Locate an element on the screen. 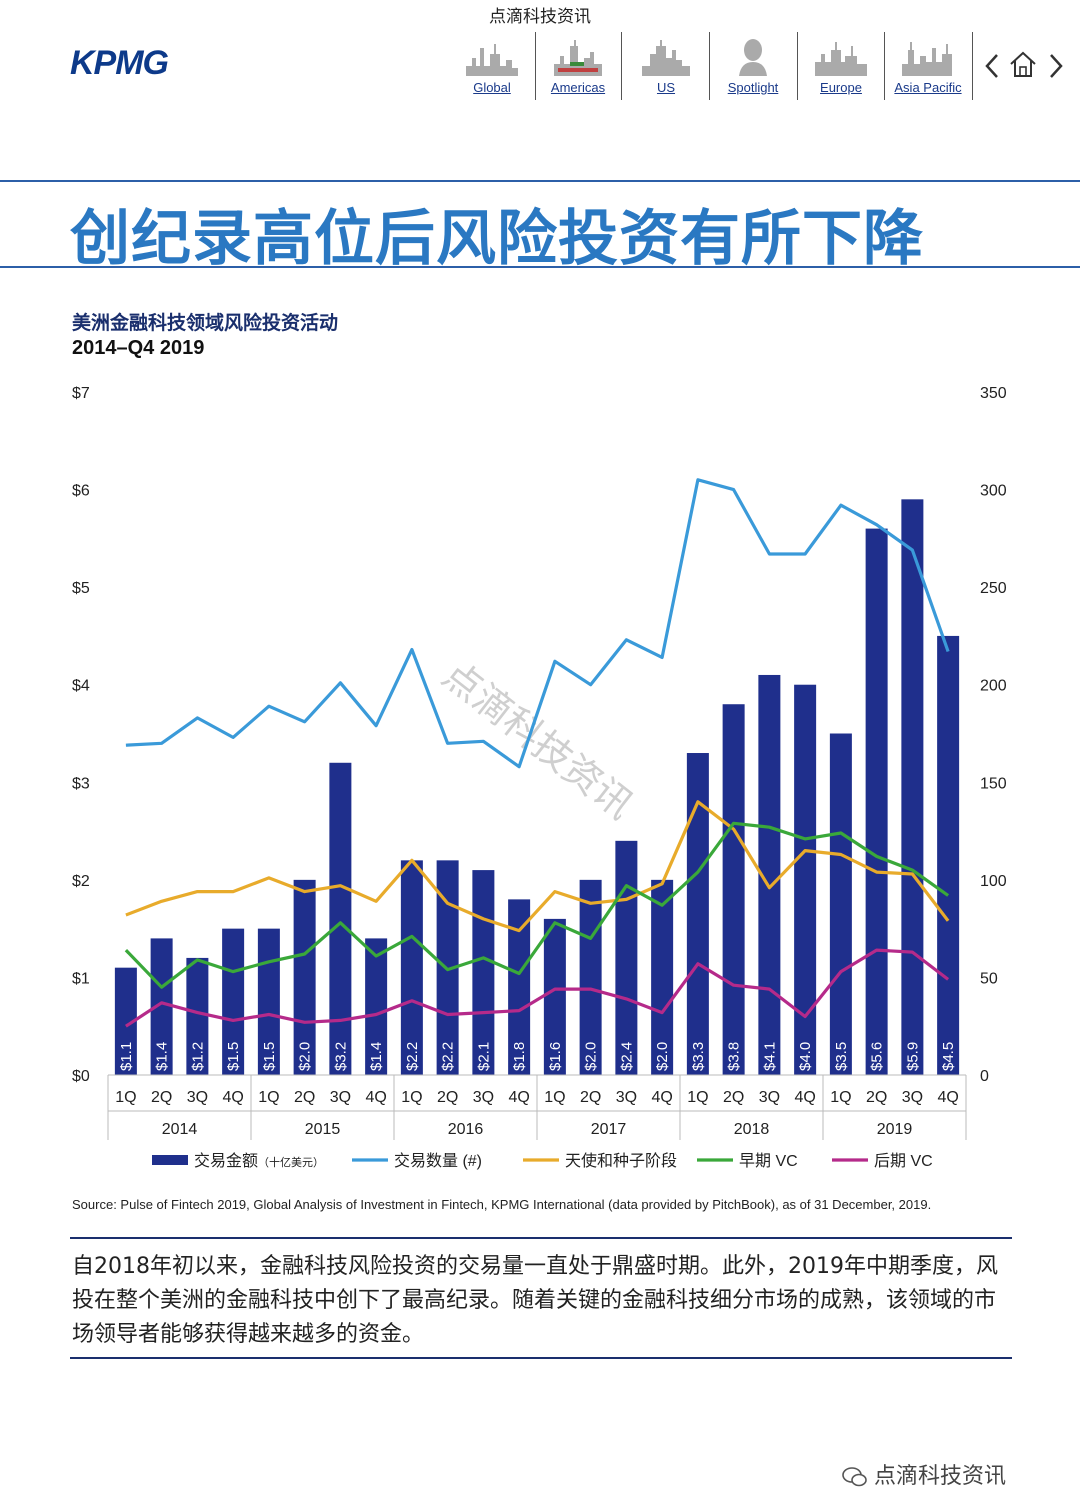 This screenshot has width=1080, height=1492. nav-americas: Americas is located at coordinates (578, 64).